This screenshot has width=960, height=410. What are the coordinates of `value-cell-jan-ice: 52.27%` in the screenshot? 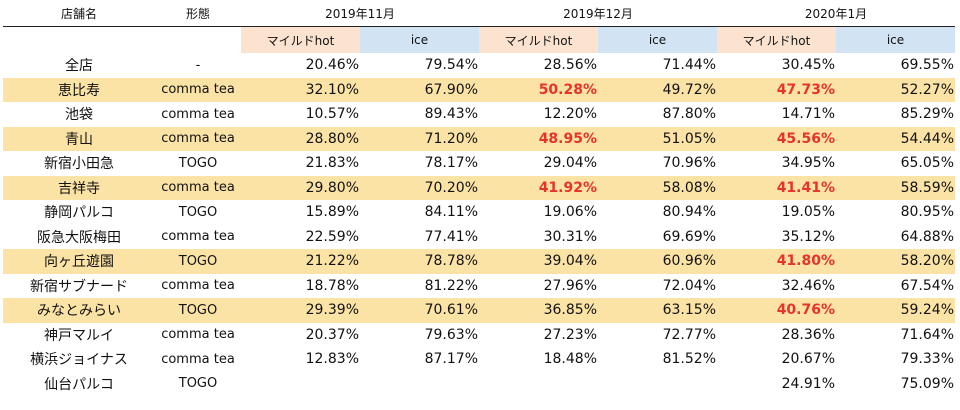 It's located at (895, 89).